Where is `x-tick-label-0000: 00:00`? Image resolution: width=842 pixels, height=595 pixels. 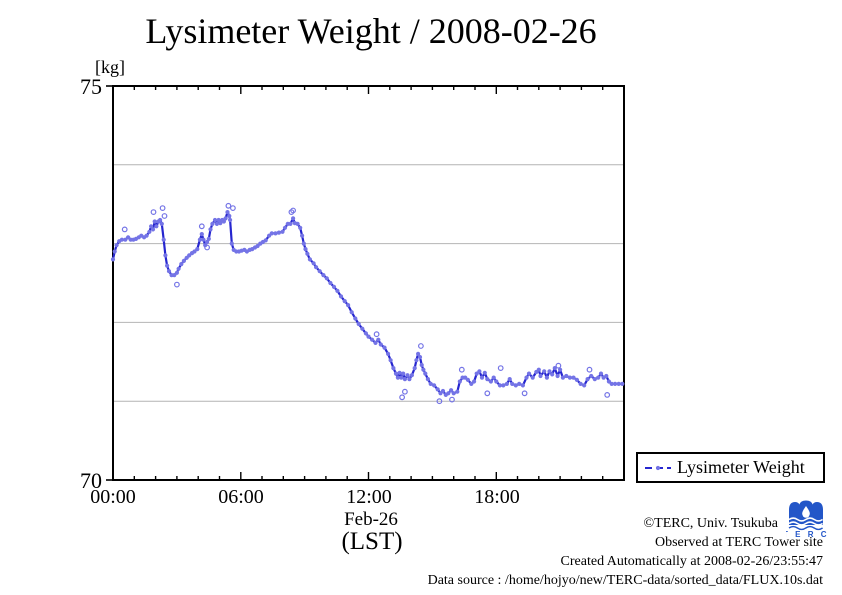 x-tick-label-0000: 00:00 is located at coordinates (113, 497).